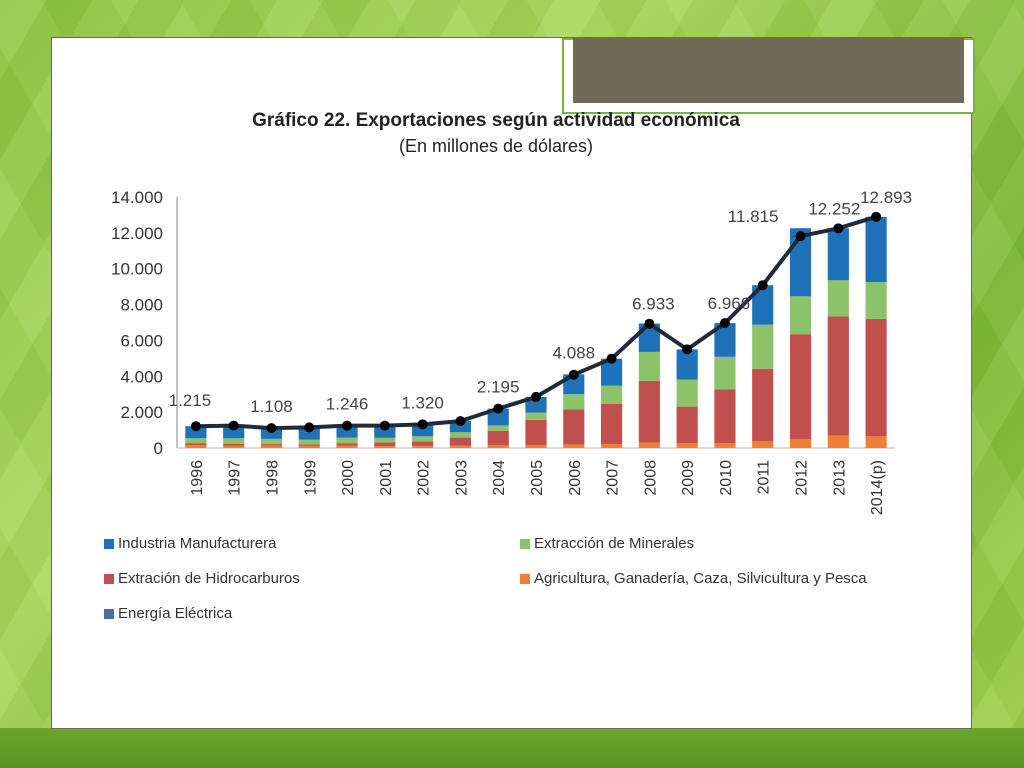 Image resolution: width=1024 pixels, height=768 pixels. Describe the element at coordinates (137, 197) in the screenshot. I see `y-tick-label: 14.000` at that location.